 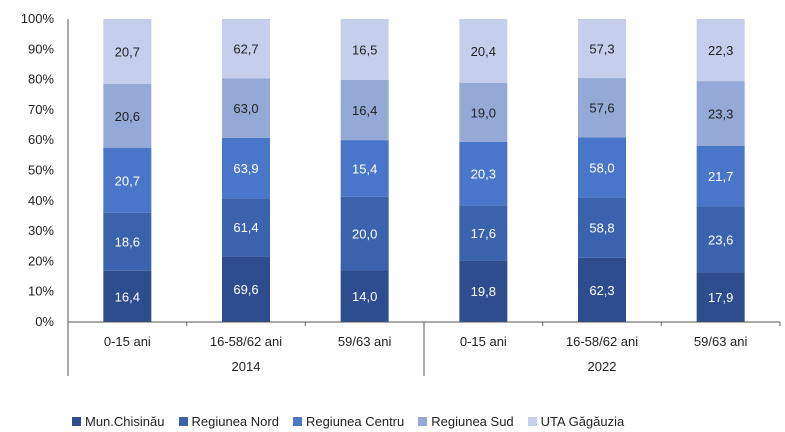 I want to click on data-label: 16,5, so click(x=364, y=49).